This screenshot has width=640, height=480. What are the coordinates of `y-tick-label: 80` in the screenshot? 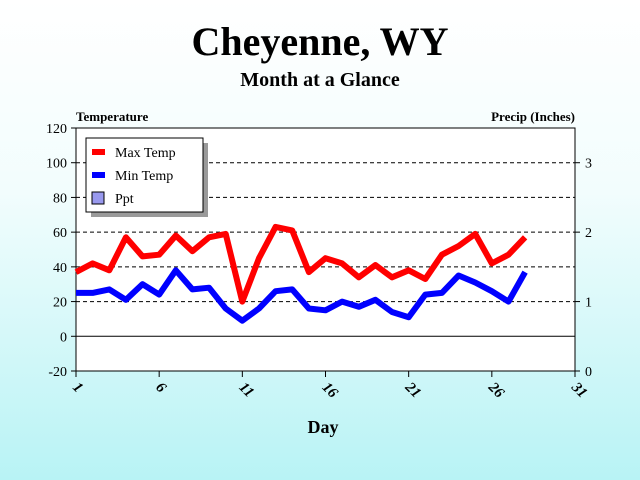 It's located at (60, 198).